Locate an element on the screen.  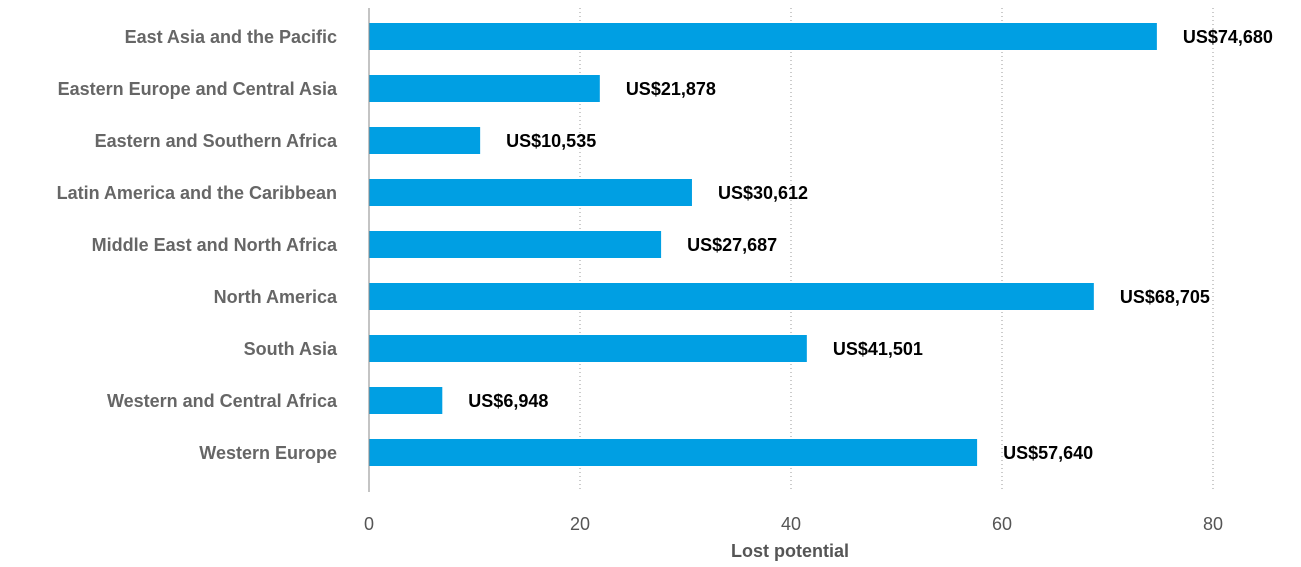
x-tick-label-0: 0 is located at coordinates (369, 524).